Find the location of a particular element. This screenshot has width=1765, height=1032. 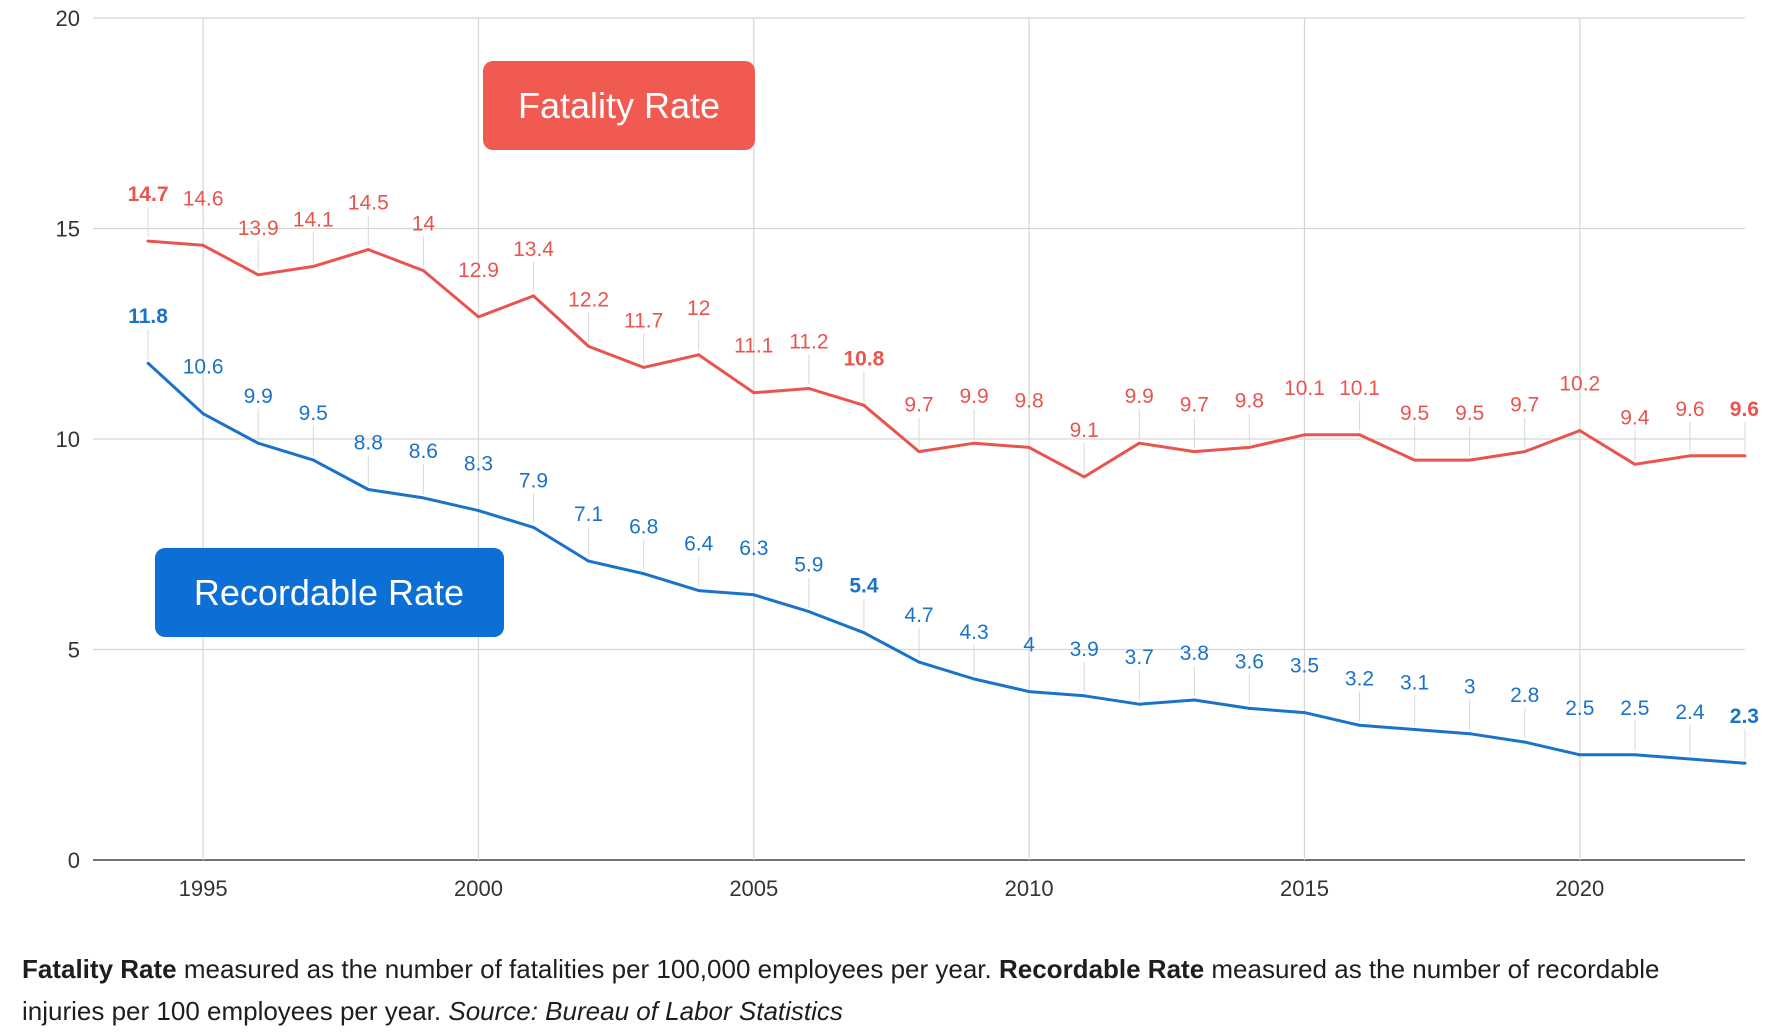

recordable-rate-data-label: 5.4 is located at coordinates (864, 586).